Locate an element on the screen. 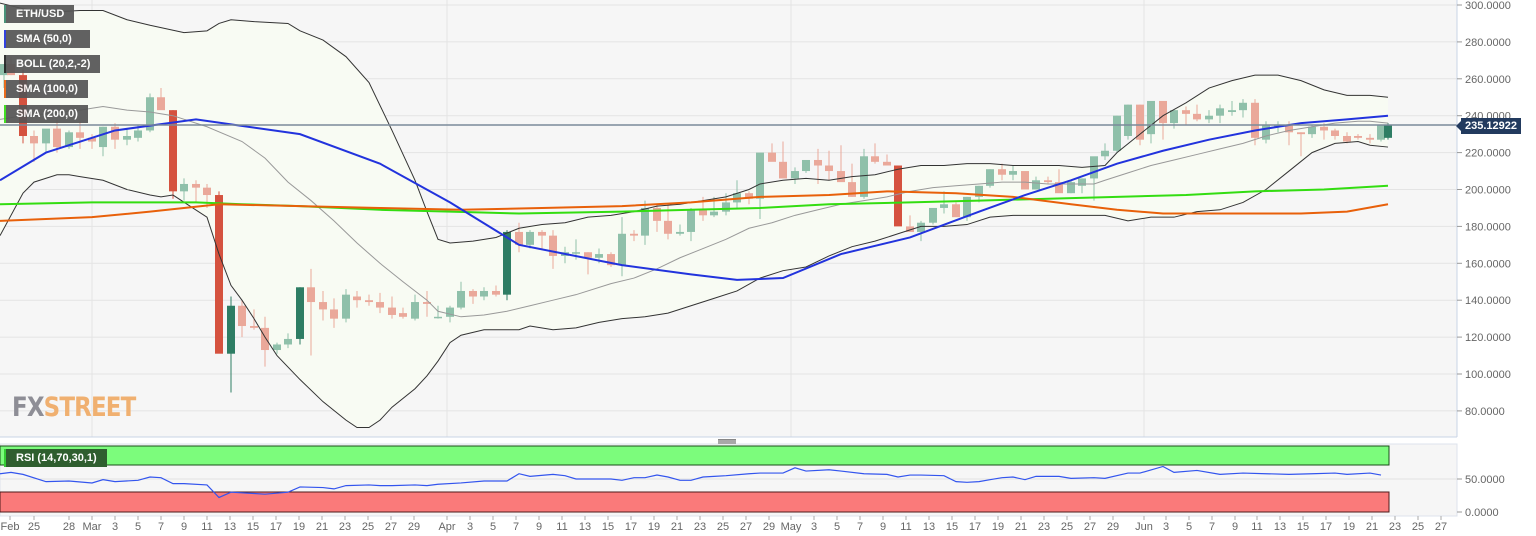 The width and height of the screenshot is (1536, 536). svg-text: Feb is located at coordinates (10, 527).